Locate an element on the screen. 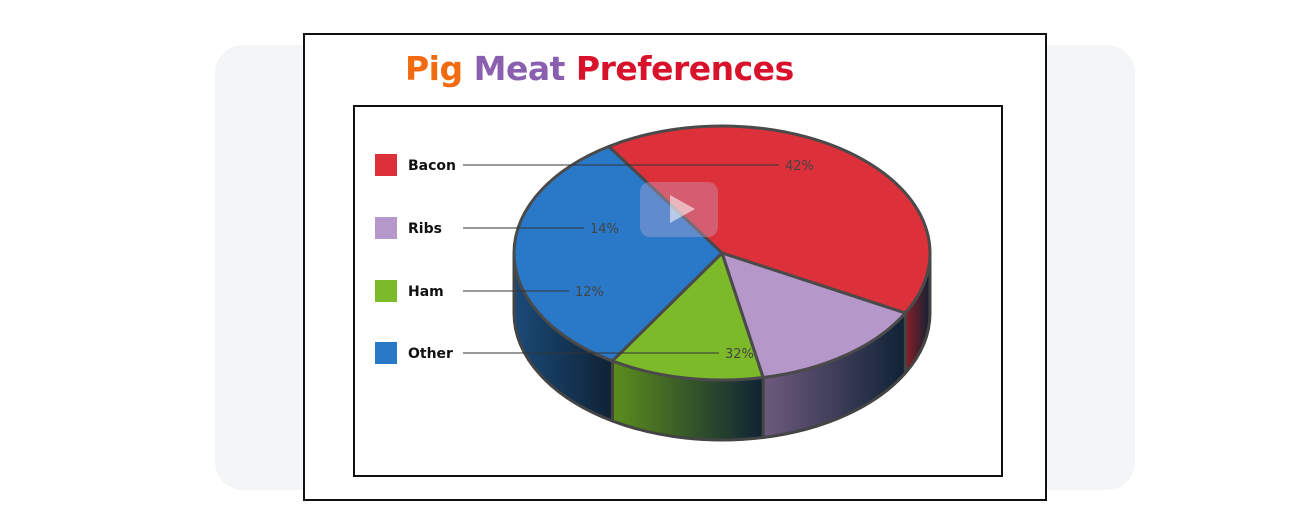 The height and width of the screenshot is (527, 1300). legend-swatch-ribs is located at coordinates (386, 228).